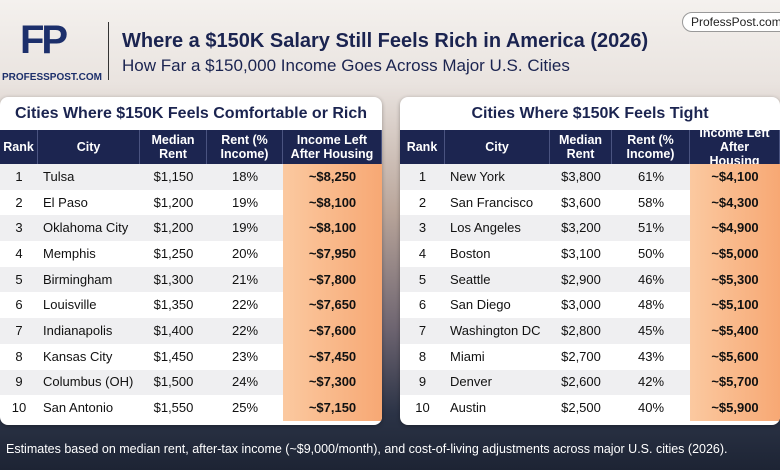 This screenshot has width=780, height=470. I want to click on rank: 5, so click(422, 279).